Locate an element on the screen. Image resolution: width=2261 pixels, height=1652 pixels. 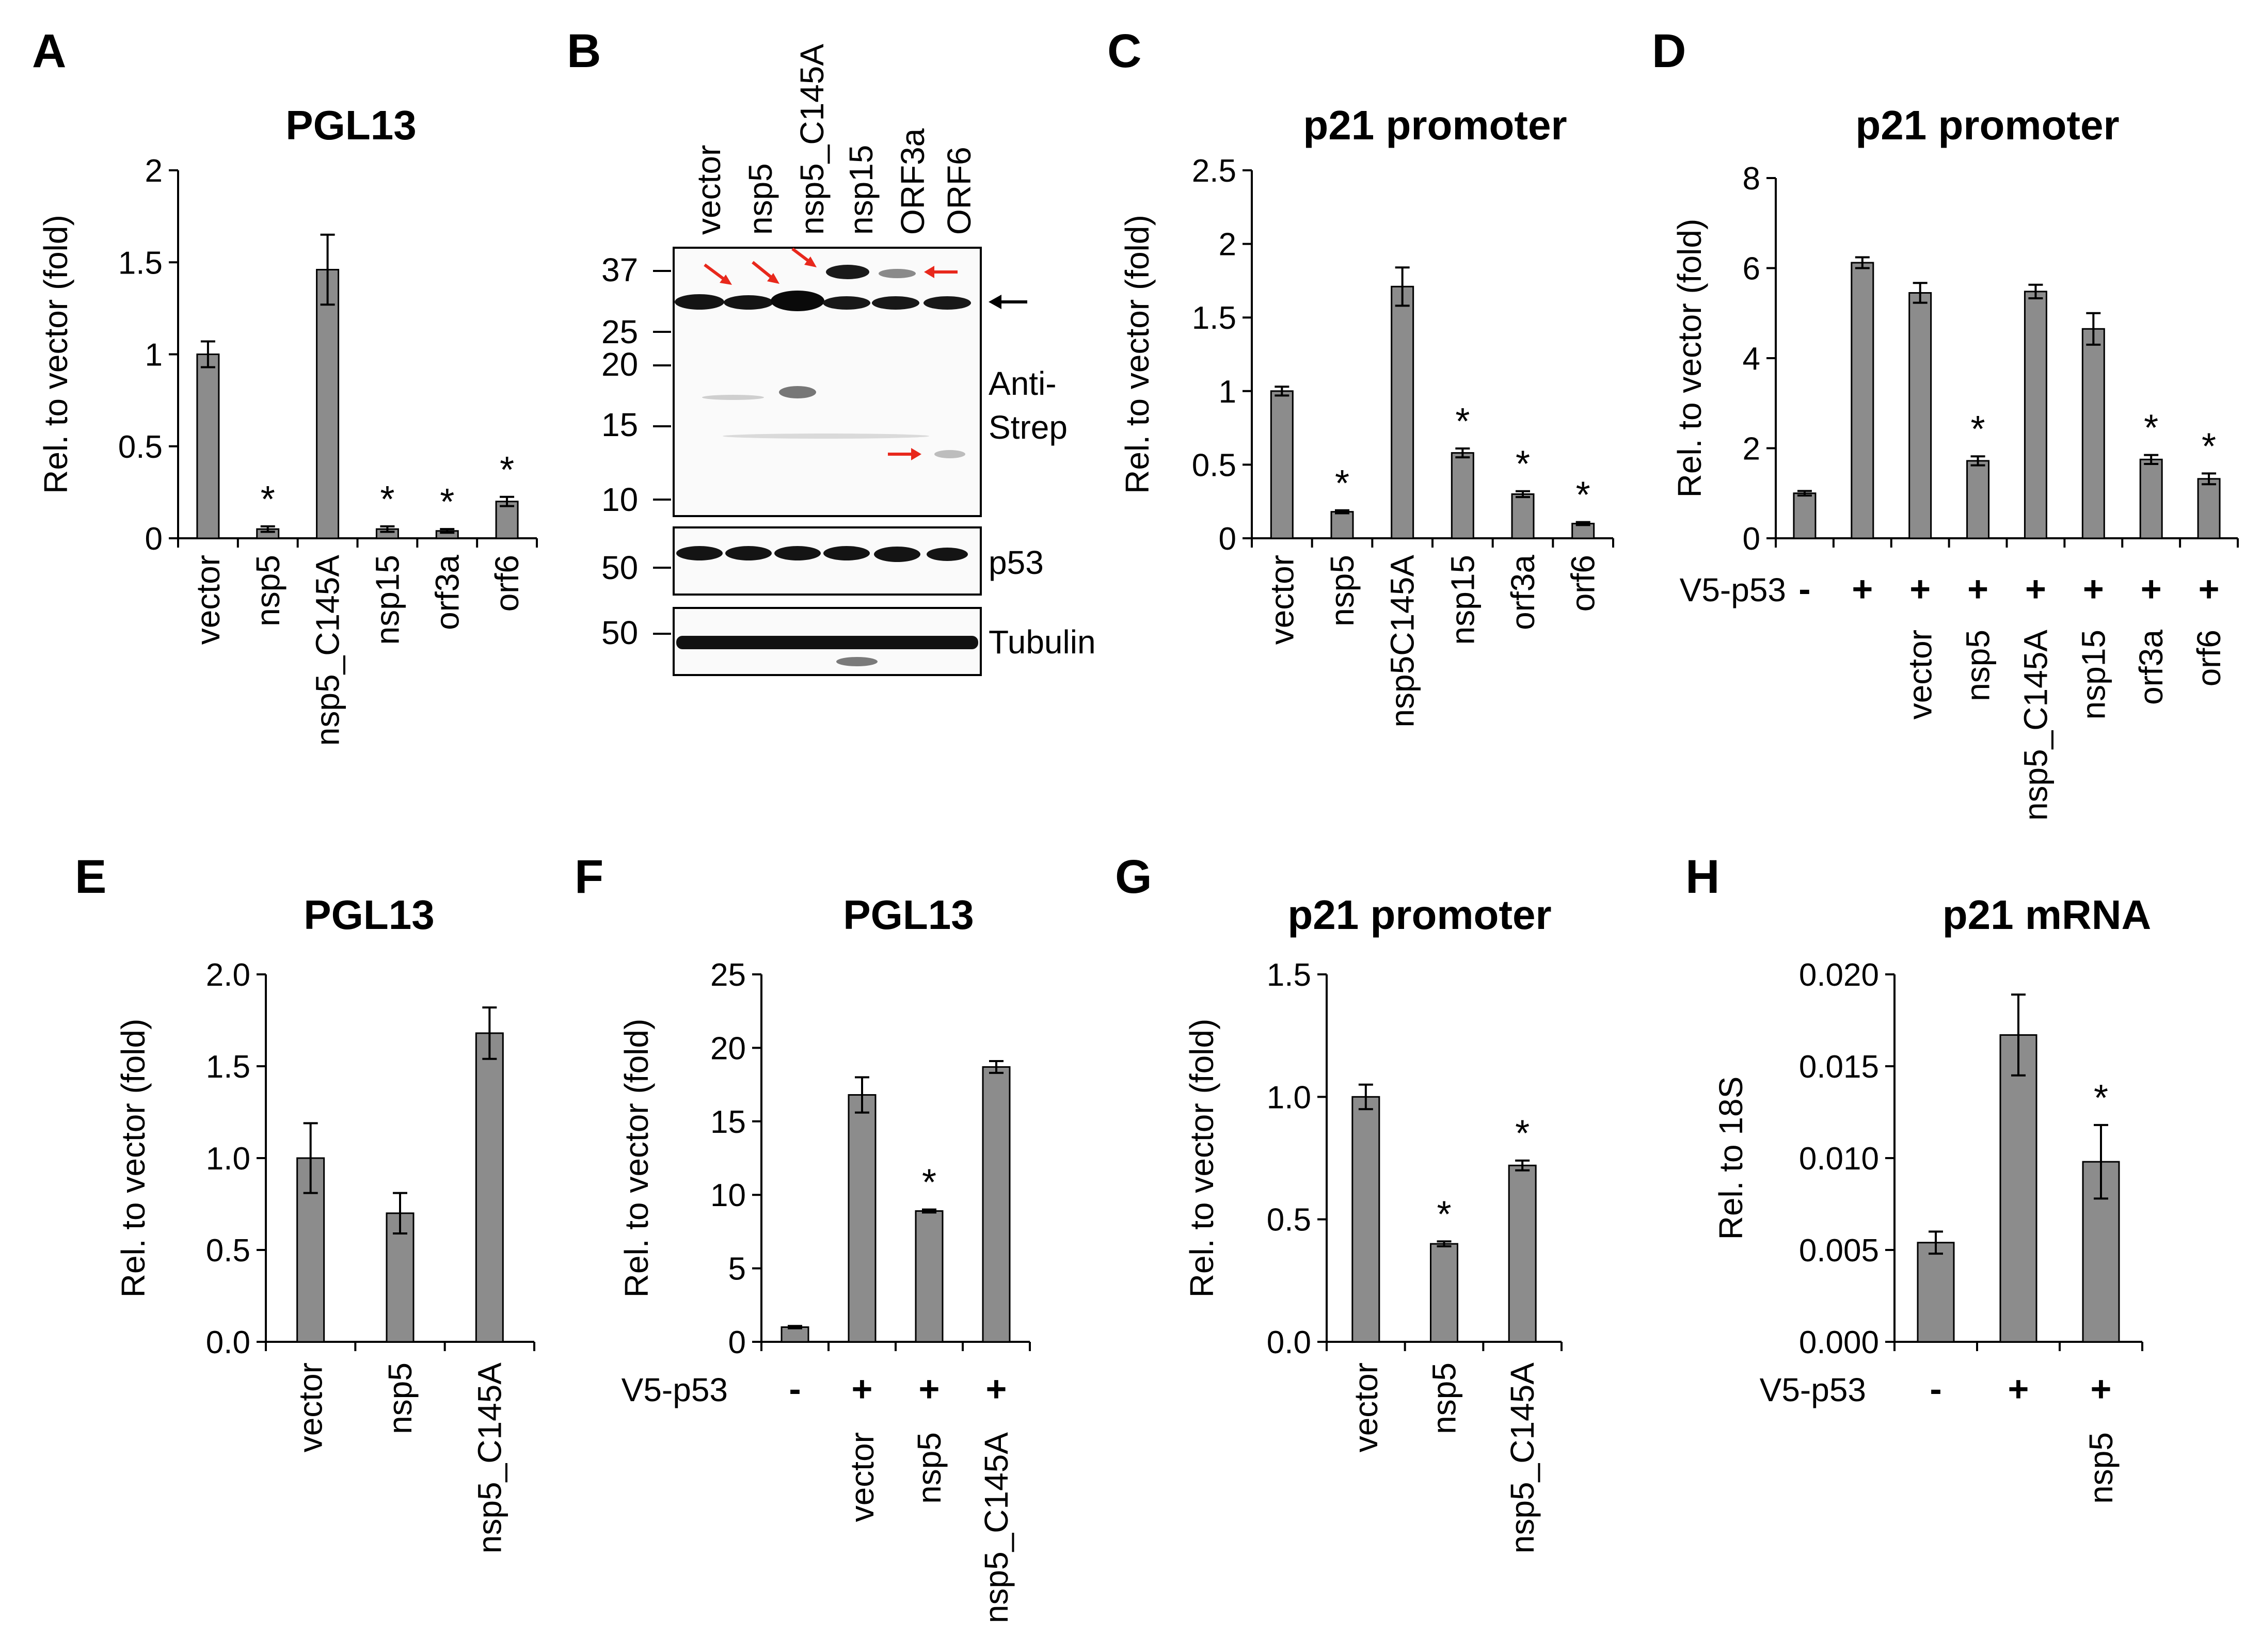
blot-lane-label: vector is located at coordinates (708, 190).